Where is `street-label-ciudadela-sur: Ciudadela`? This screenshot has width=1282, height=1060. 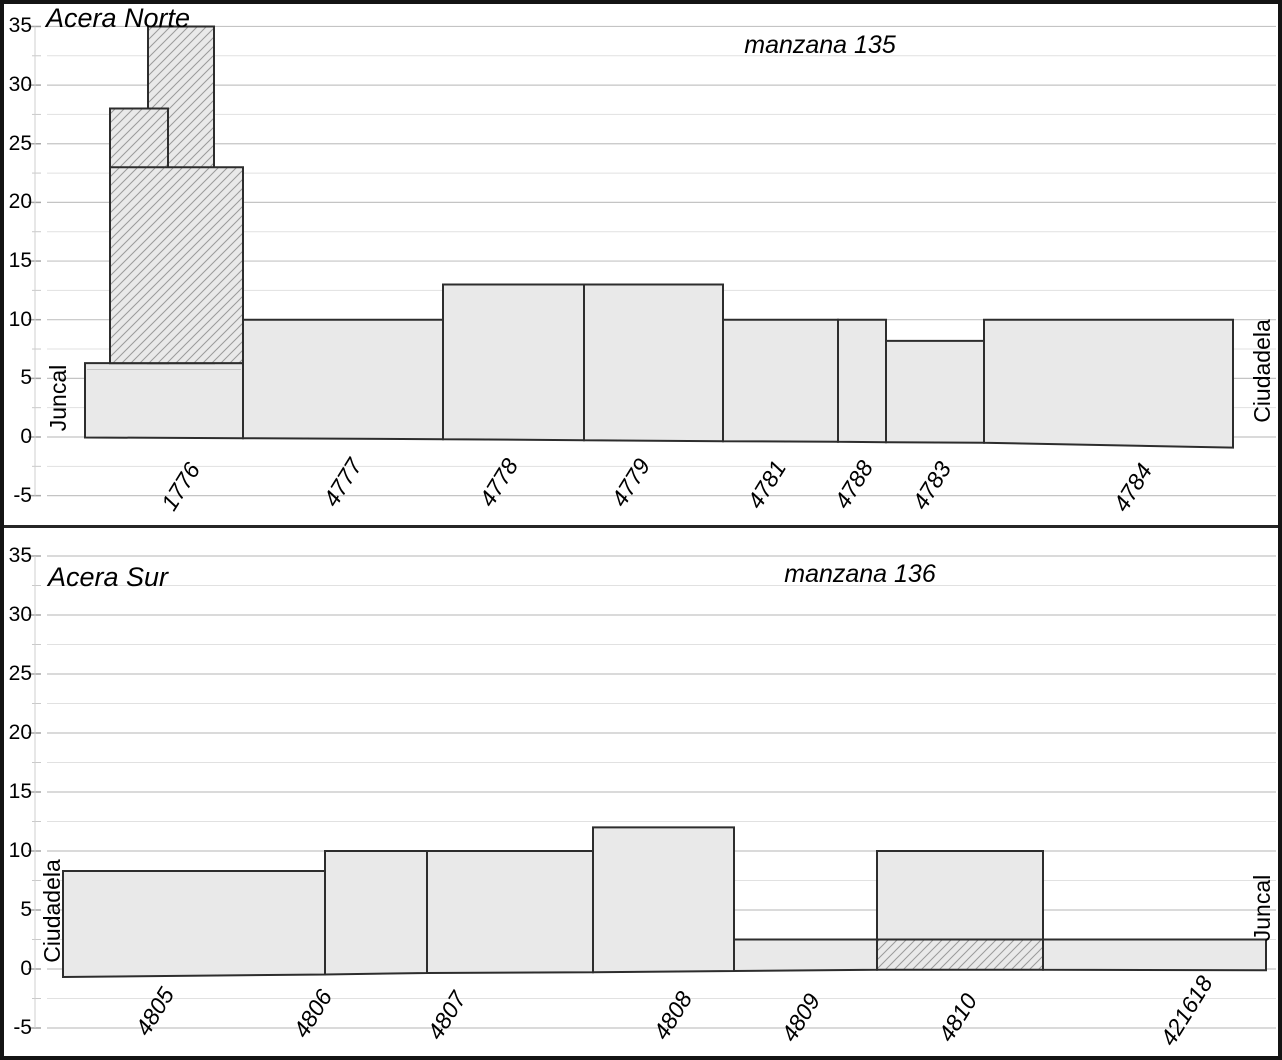
street-label-ciudadela-sur: Ciudadela is located at coordinates (52, 911).